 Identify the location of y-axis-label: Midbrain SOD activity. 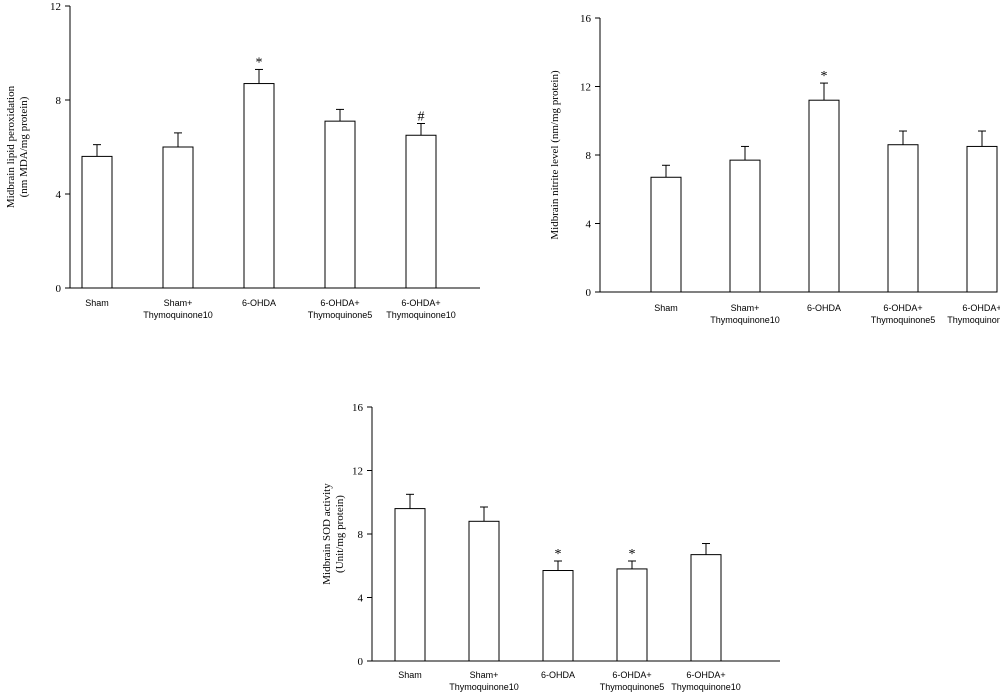
(327, 534).